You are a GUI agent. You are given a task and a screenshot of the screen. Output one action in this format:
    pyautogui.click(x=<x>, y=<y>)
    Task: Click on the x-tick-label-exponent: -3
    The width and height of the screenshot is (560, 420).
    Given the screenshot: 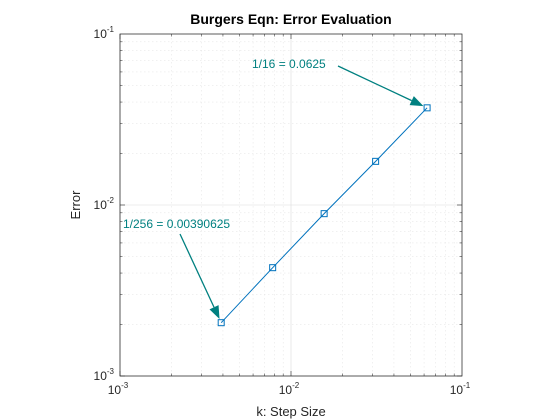 What is the action you would take?
    pyautogui.click(x=125, y=385)
    